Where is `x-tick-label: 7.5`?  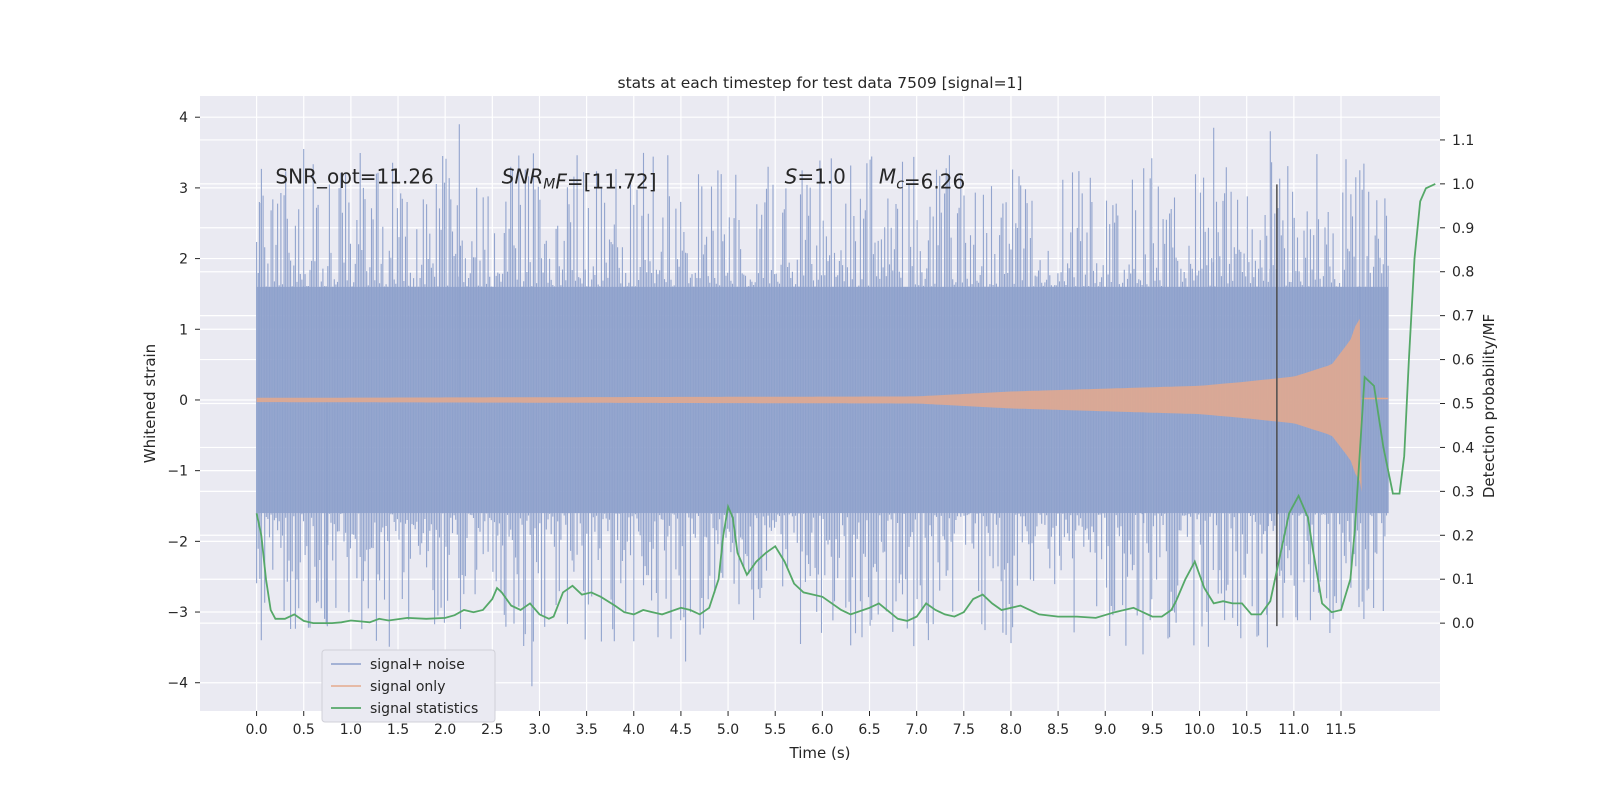 x-tick-label: 7.5 is located at coordinates (964, 730).